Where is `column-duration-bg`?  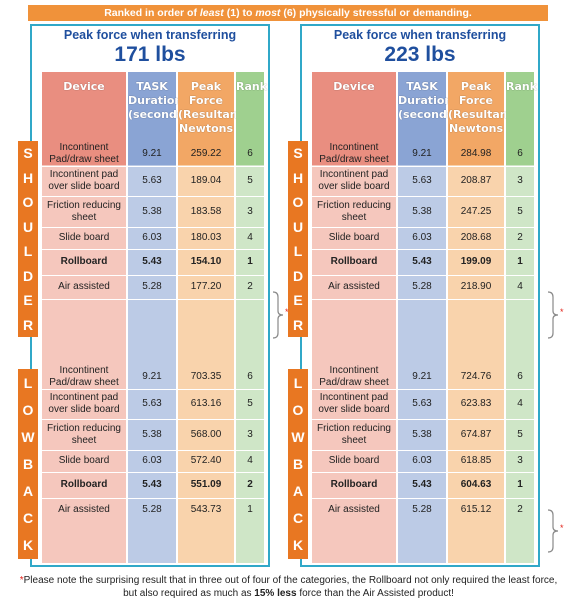
column-duration-bg is located at coordinates (152, 364).